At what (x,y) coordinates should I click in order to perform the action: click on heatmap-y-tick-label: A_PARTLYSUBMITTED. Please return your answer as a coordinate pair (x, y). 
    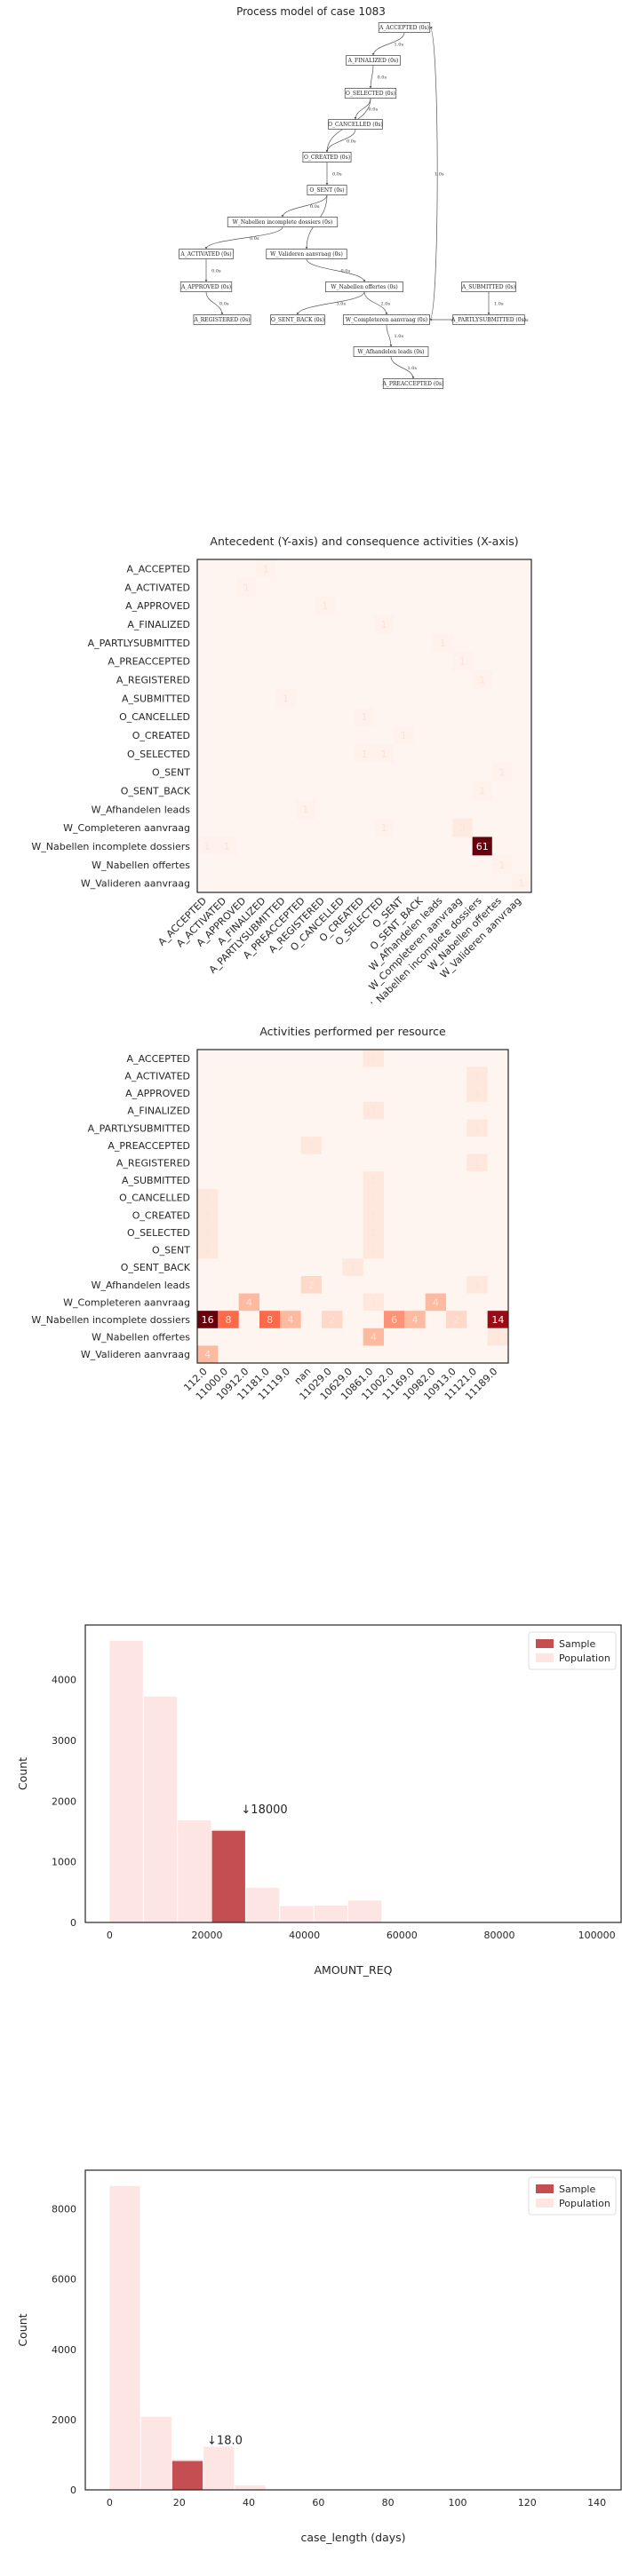
    Looking at the image, I should click on (139, 1128).